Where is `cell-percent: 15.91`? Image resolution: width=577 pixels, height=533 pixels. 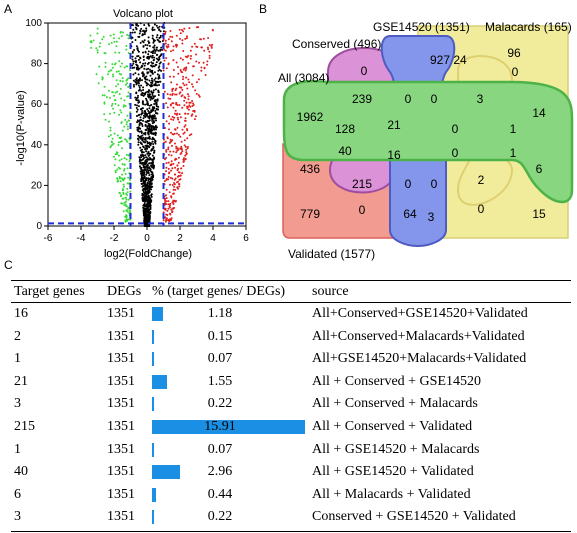 cell-percent: 15.91 is located at coordinates (220, 426).